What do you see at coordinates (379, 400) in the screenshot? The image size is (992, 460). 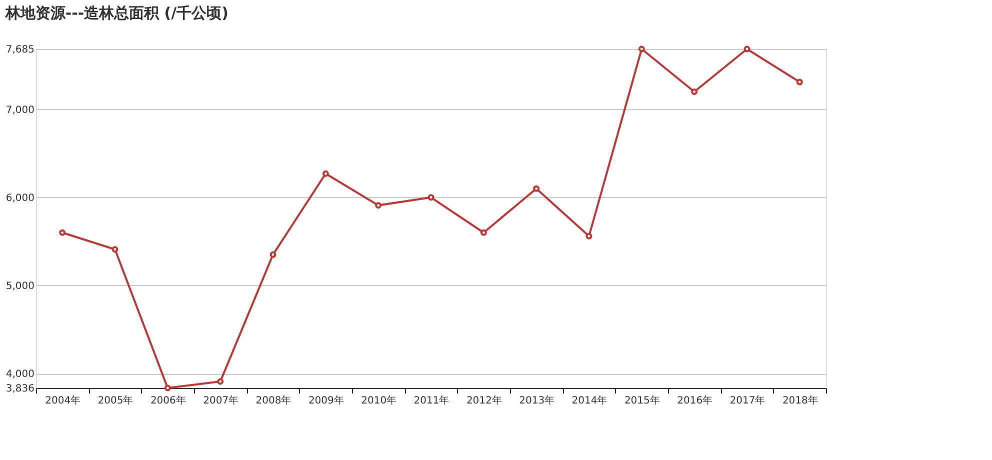 I see `x-tick-label: 2010年` at bounding box center [379, 400].